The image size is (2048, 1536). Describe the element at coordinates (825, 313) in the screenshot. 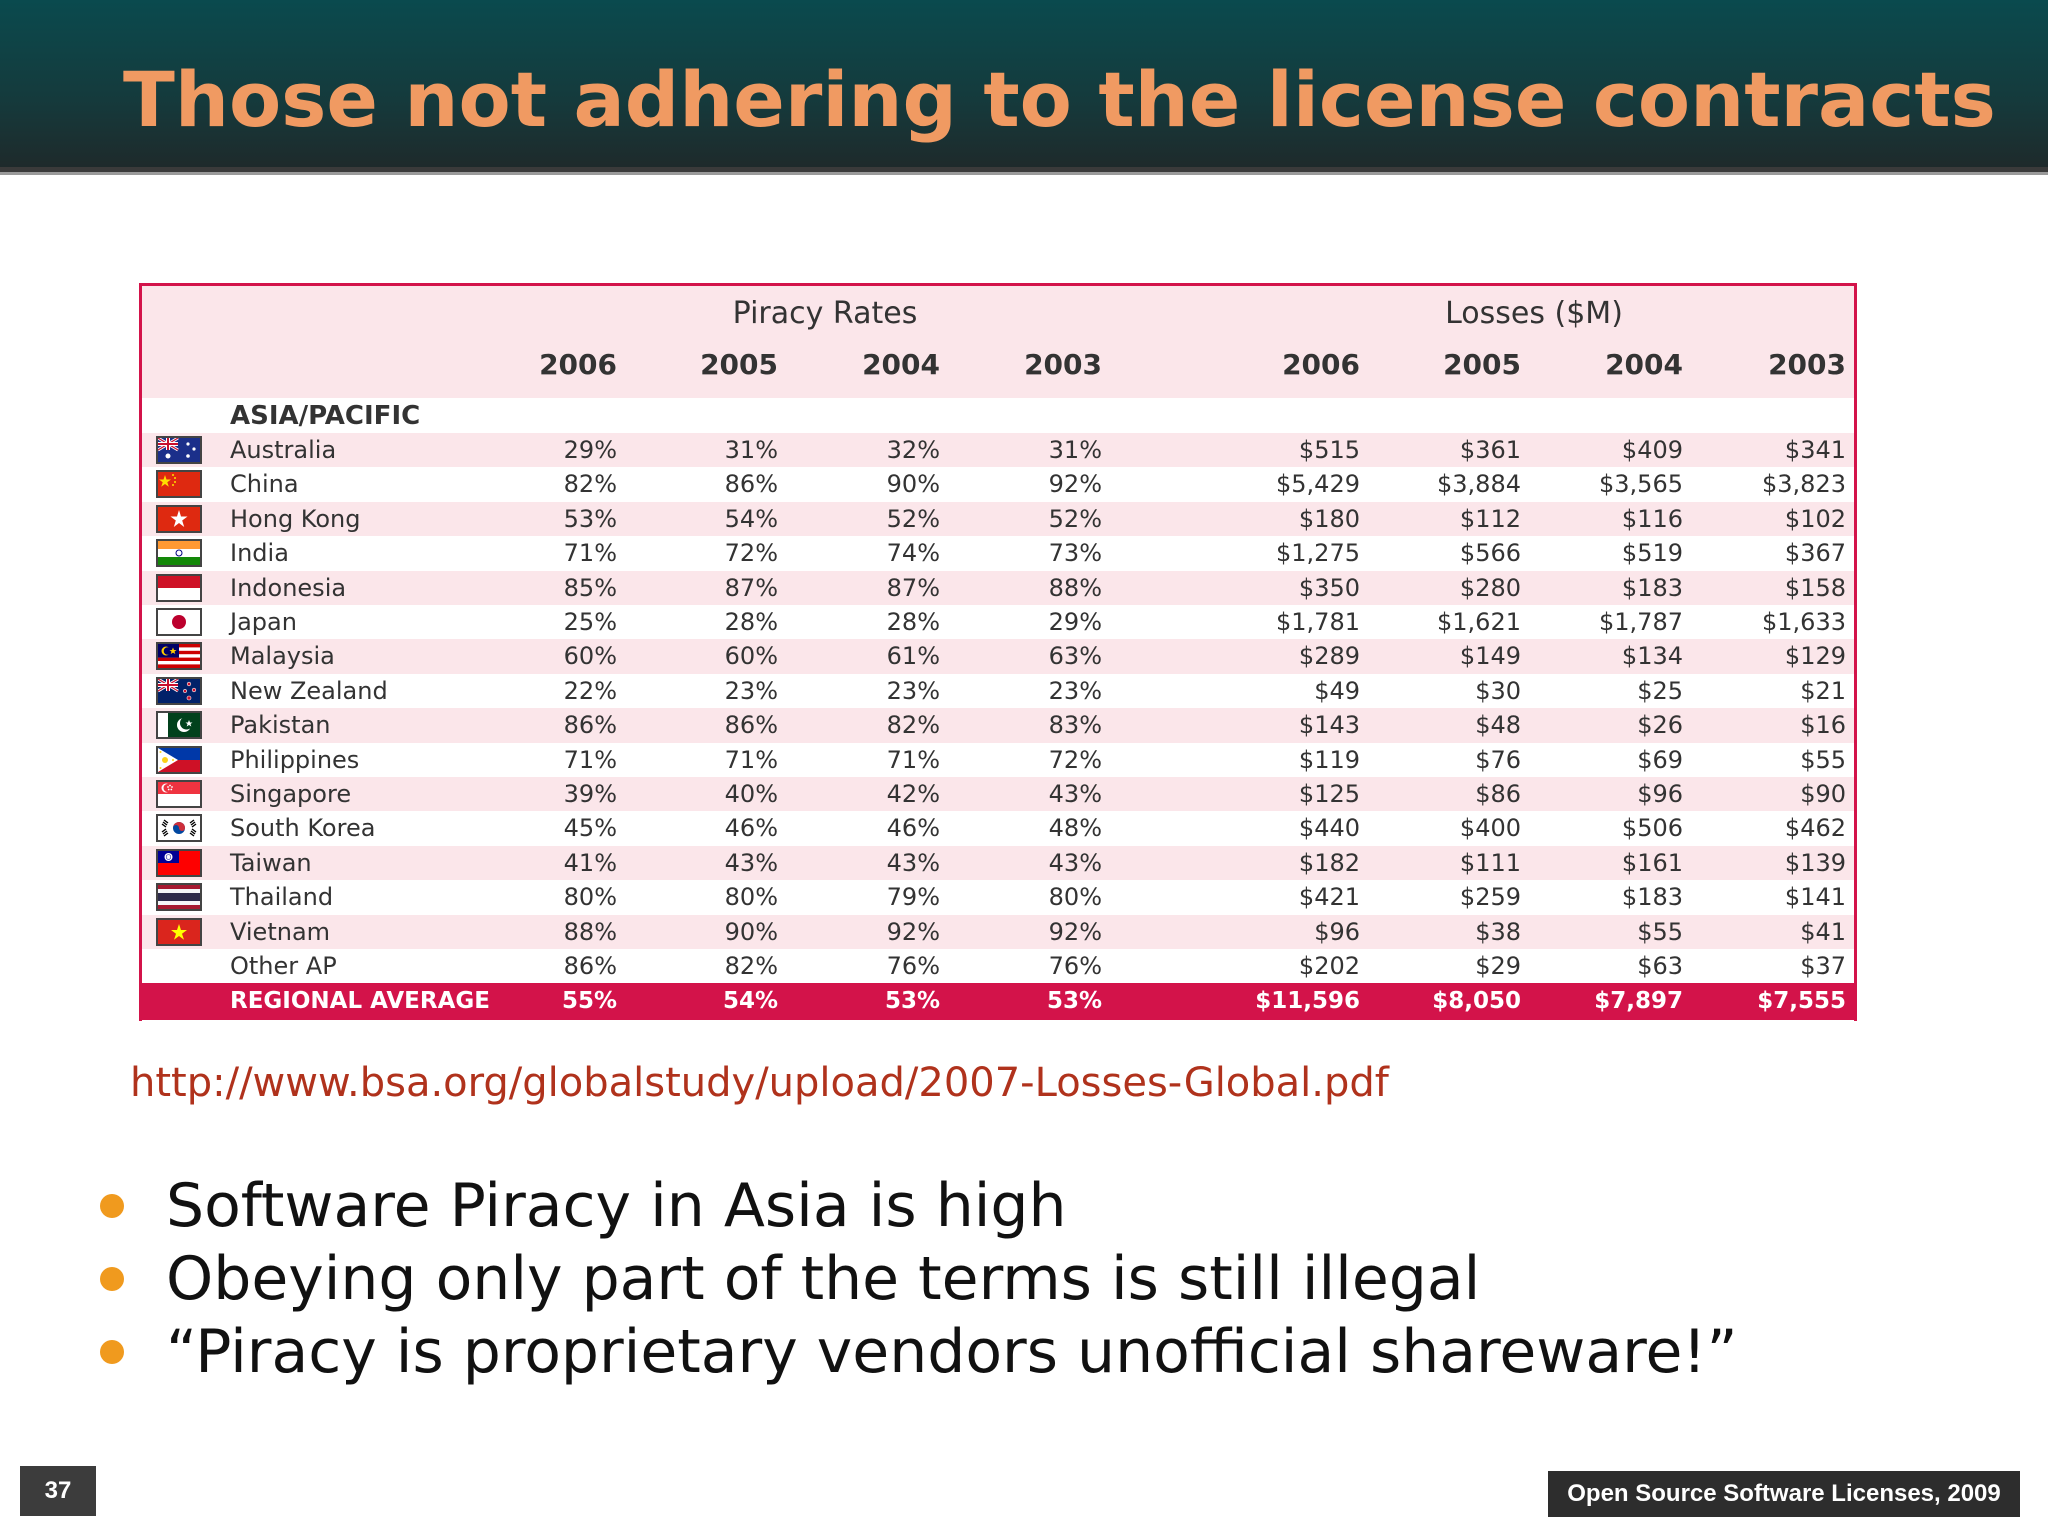

I see `piracy-rates-header: Piracy Rates` at that location.